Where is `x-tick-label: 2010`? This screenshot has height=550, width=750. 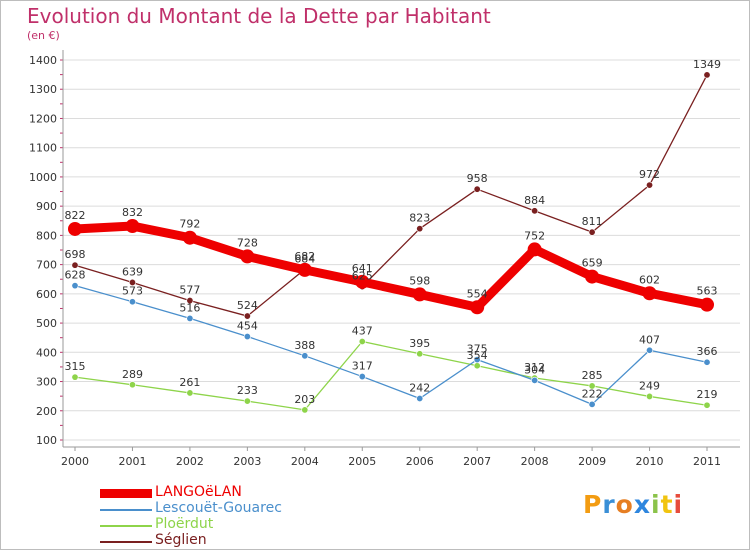 x-tick-label: 2010 is located at coordinates (650, 461).